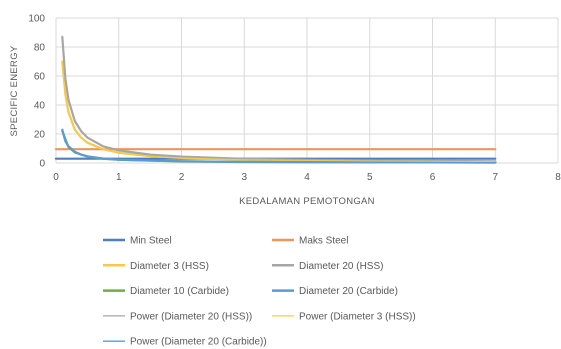 This screenshot has height=349, width=561. I want to click on x-tick-label: 6, so click(433, 177).